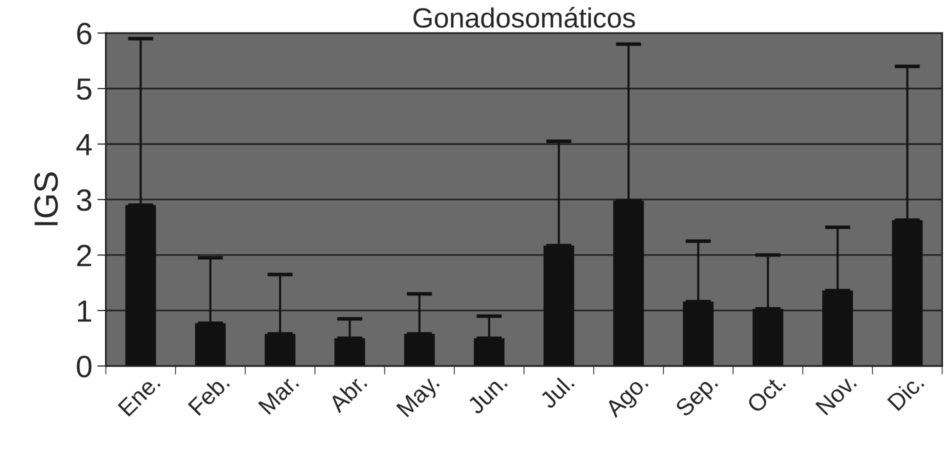 The width and height of the screenshot is (945, 453). What do you see at coordinates (524, 17) in the screenshot?
I see `chart-title: Gonadosomáticos` at bounding box center [524, 17].